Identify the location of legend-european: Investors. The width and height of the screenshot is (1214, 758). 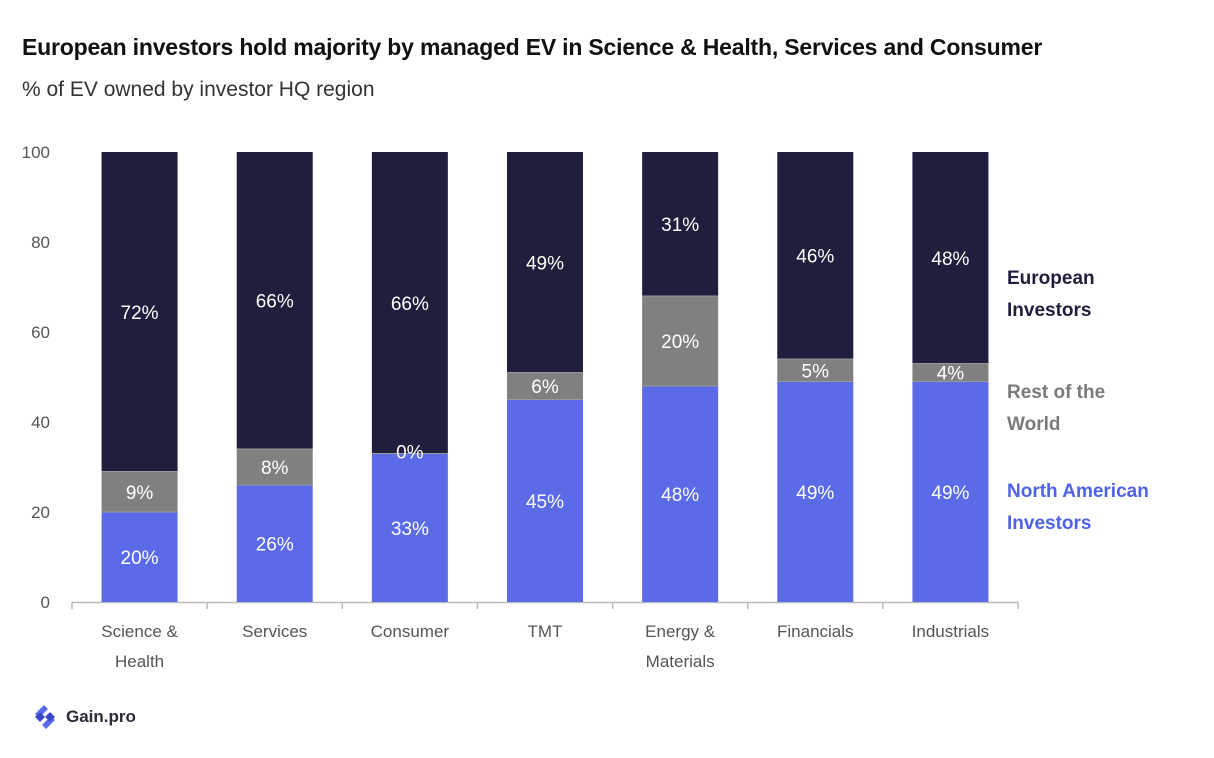
(1049, 310).